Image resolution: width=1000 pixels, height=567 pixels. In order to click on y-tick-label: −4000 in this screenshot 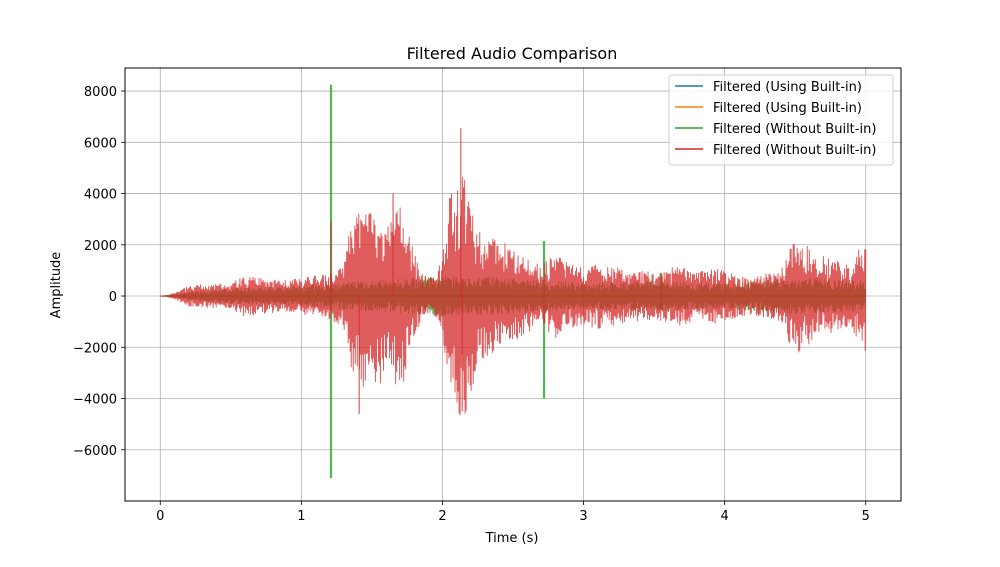, I will do `click(95, 400)`.